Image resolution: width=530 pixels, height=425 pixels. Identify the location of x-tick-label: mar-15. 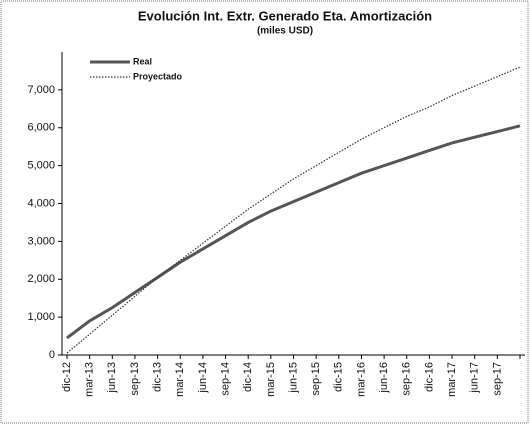
(271, 379).